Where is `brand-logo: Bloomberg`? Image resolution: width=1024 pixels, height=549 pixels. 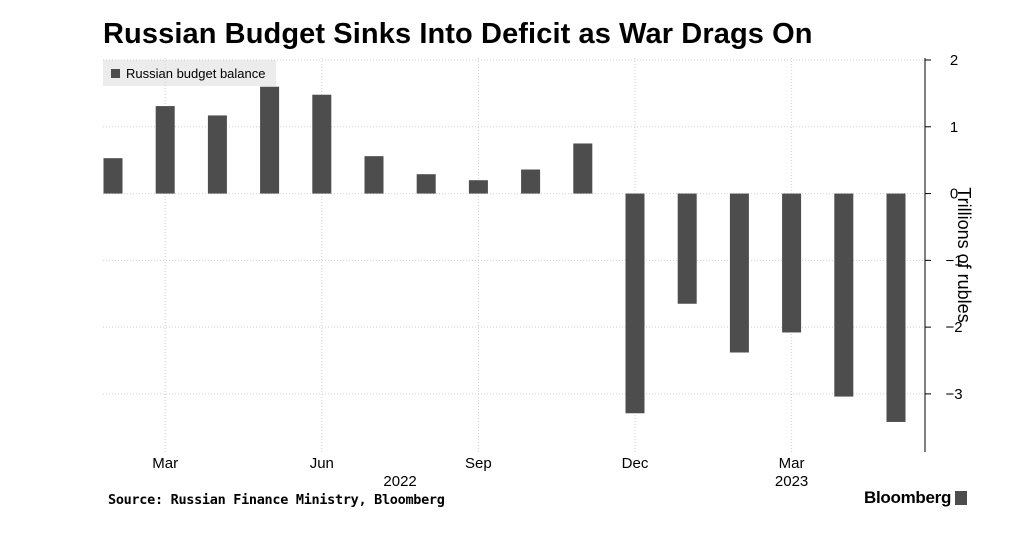
brand-logo: Bloomberg is located at coordinates (916, 498).